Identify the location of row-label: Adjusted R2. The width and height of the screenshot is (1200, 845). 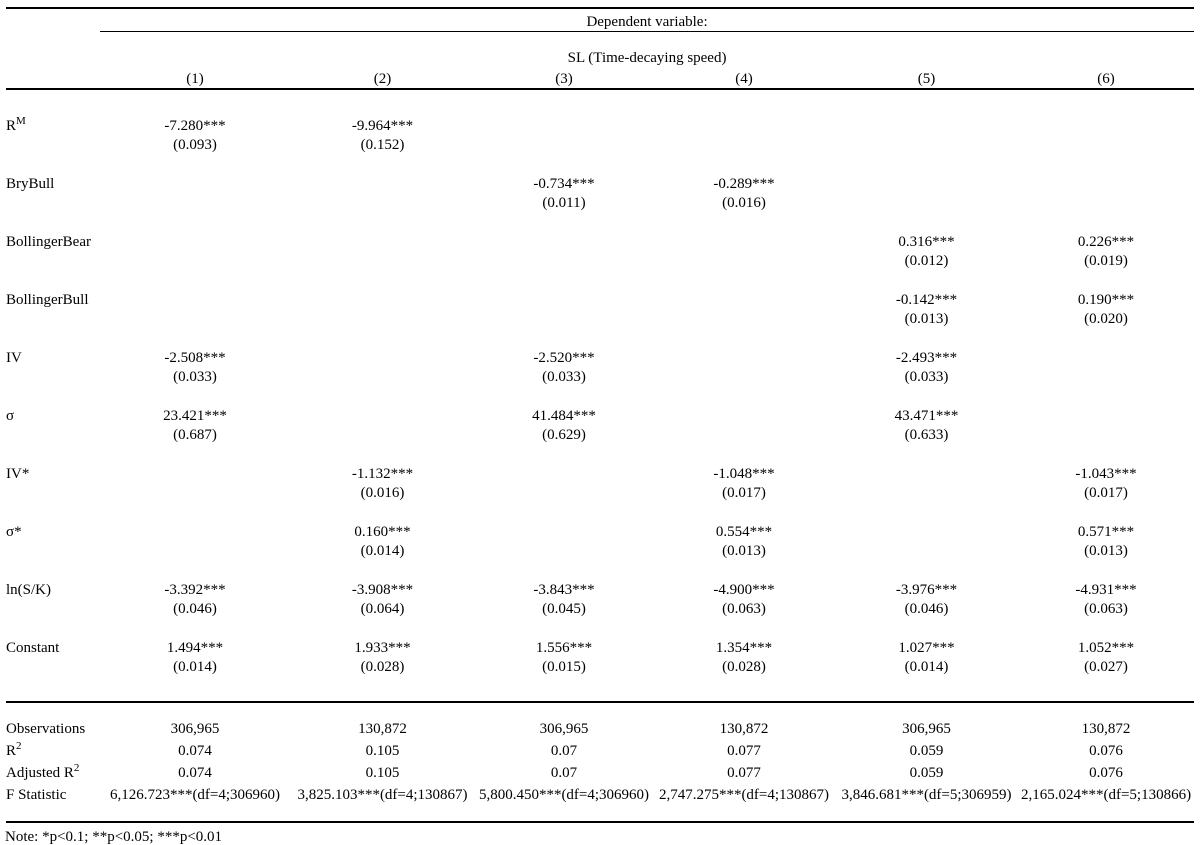
(43, 772).